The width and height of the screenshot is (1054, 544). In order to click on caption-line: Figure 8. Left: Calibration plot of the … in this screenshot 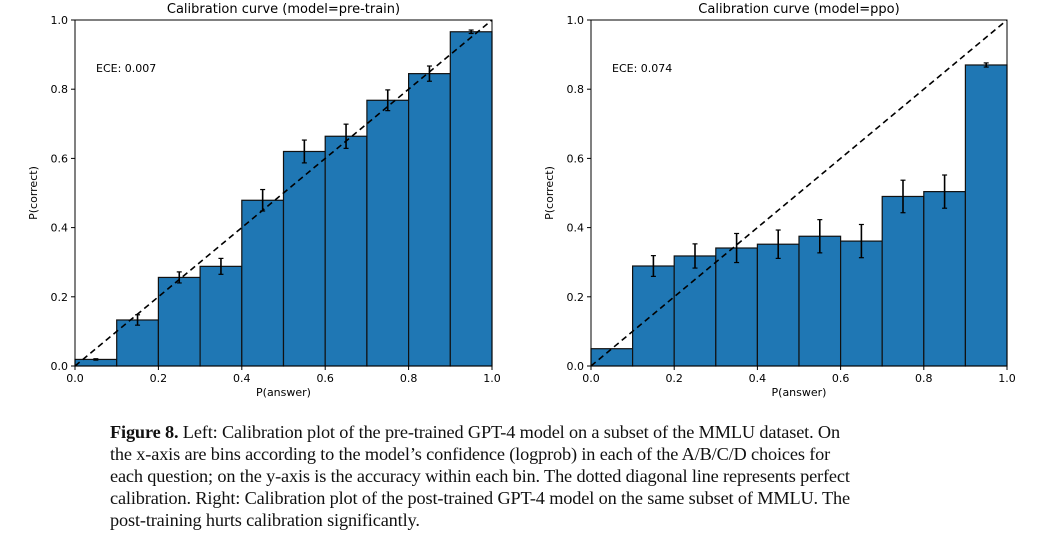, I will do `click(540, 432)`.